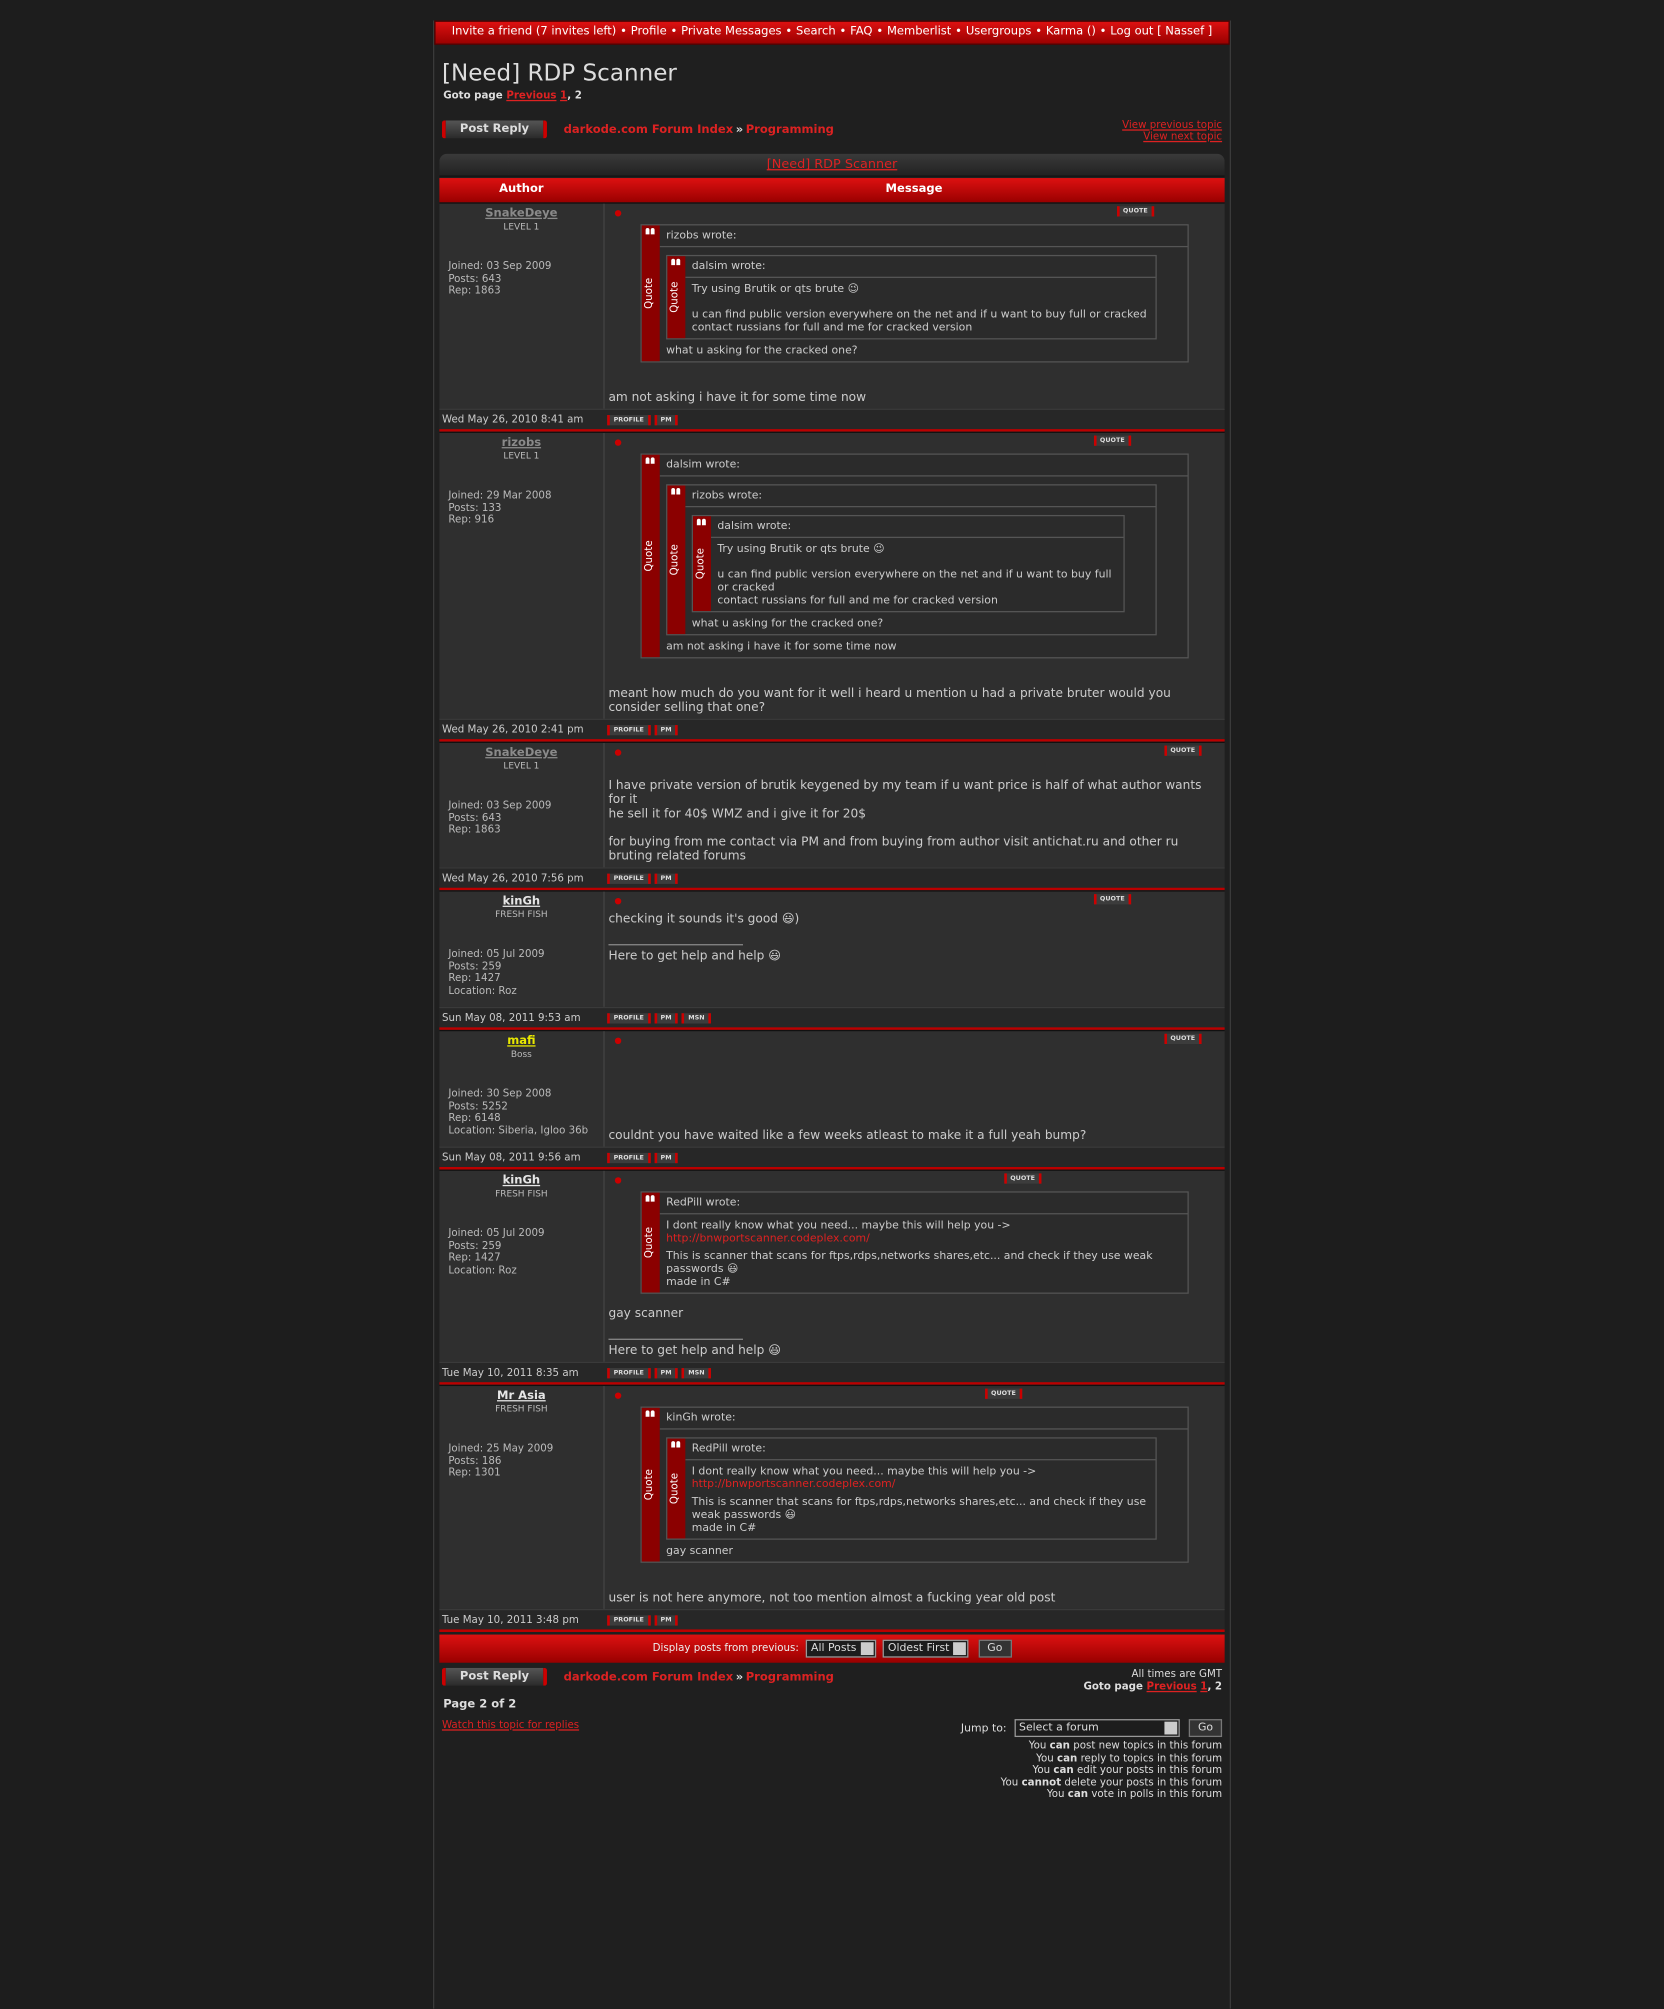  Describe the element at coordinates (1161, 32) in the screenshot. I see `nav-link: Log out [ Nassef ]` at that location.